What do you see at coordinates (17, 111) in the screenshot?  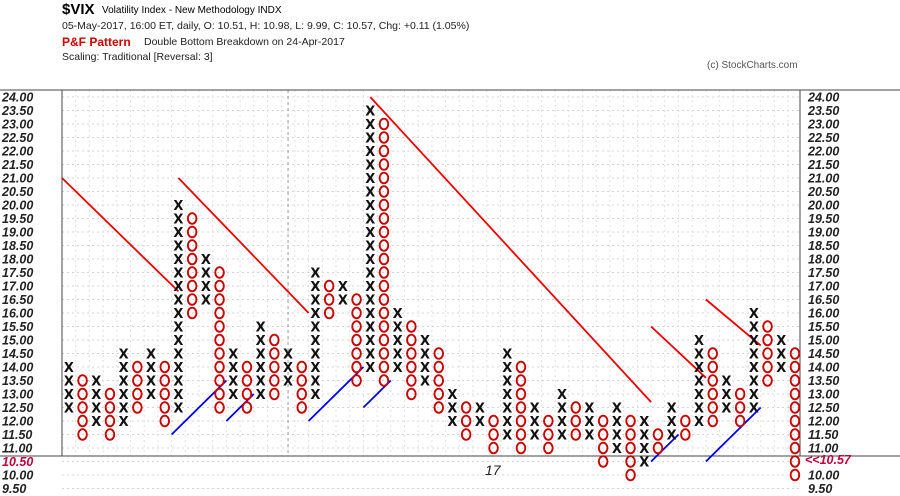 I see `y-tick-left: 23.50` at bounding box center [17, 111].